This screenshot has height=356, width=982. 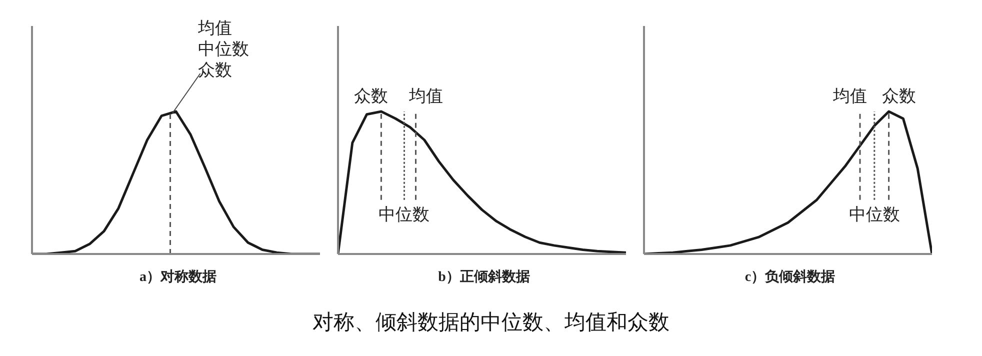 What do you see at coordinates (178, 277) in the screenshot?
I see `x-axis-title: a）对称数据` at bounding box center [178, 277].